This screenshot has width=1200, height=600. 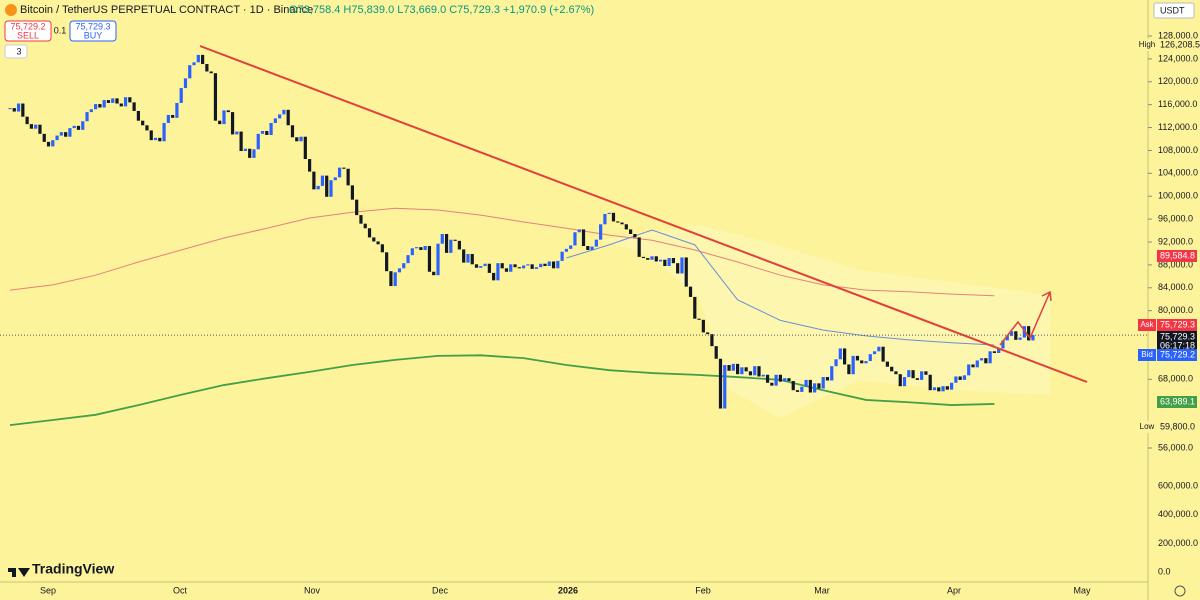 What do you see at coordinates (1082, 590) in the screenshot?
I see `time-label: May` at bounding box center [1082, 590].